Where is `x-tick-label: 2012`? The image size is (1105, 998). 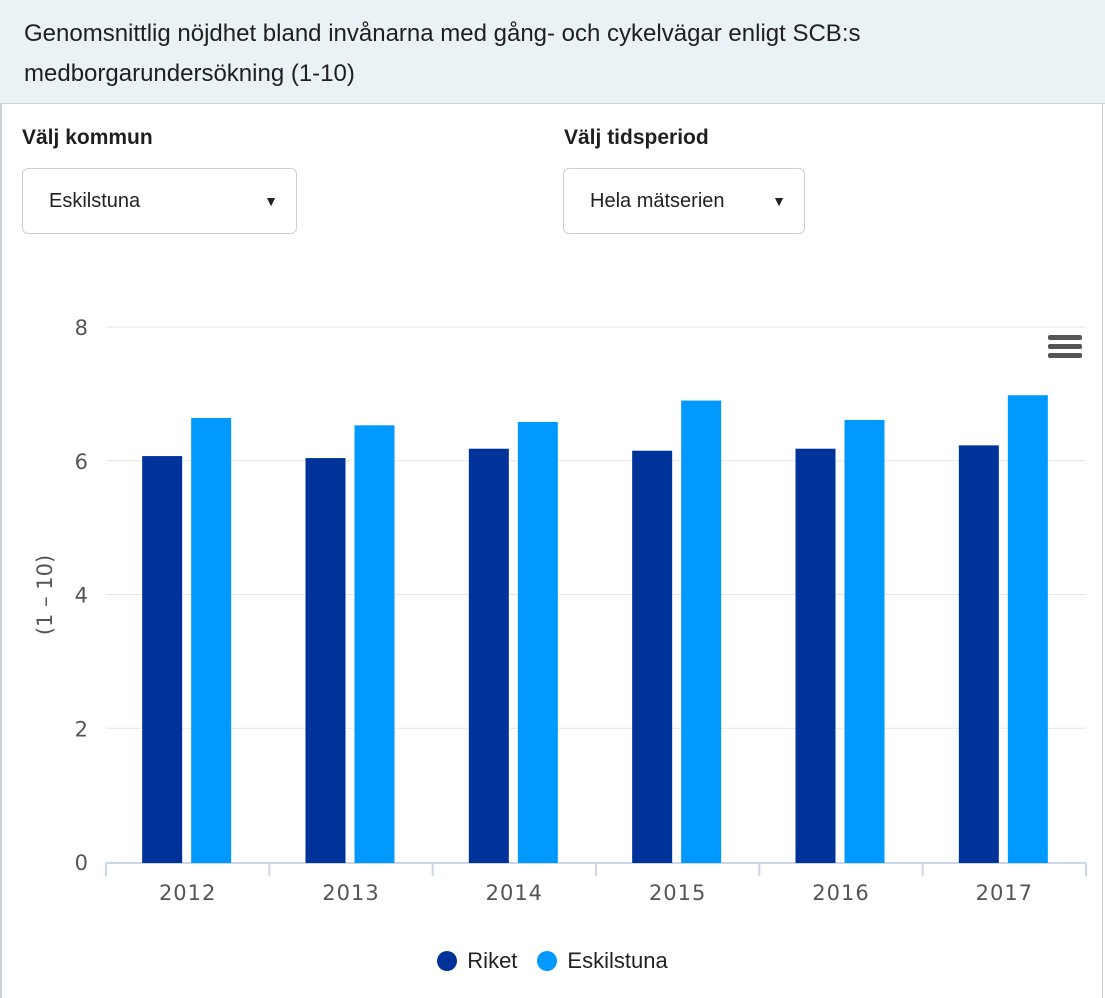 x-tick-label: 2012 is located at coordinates (187, 893).